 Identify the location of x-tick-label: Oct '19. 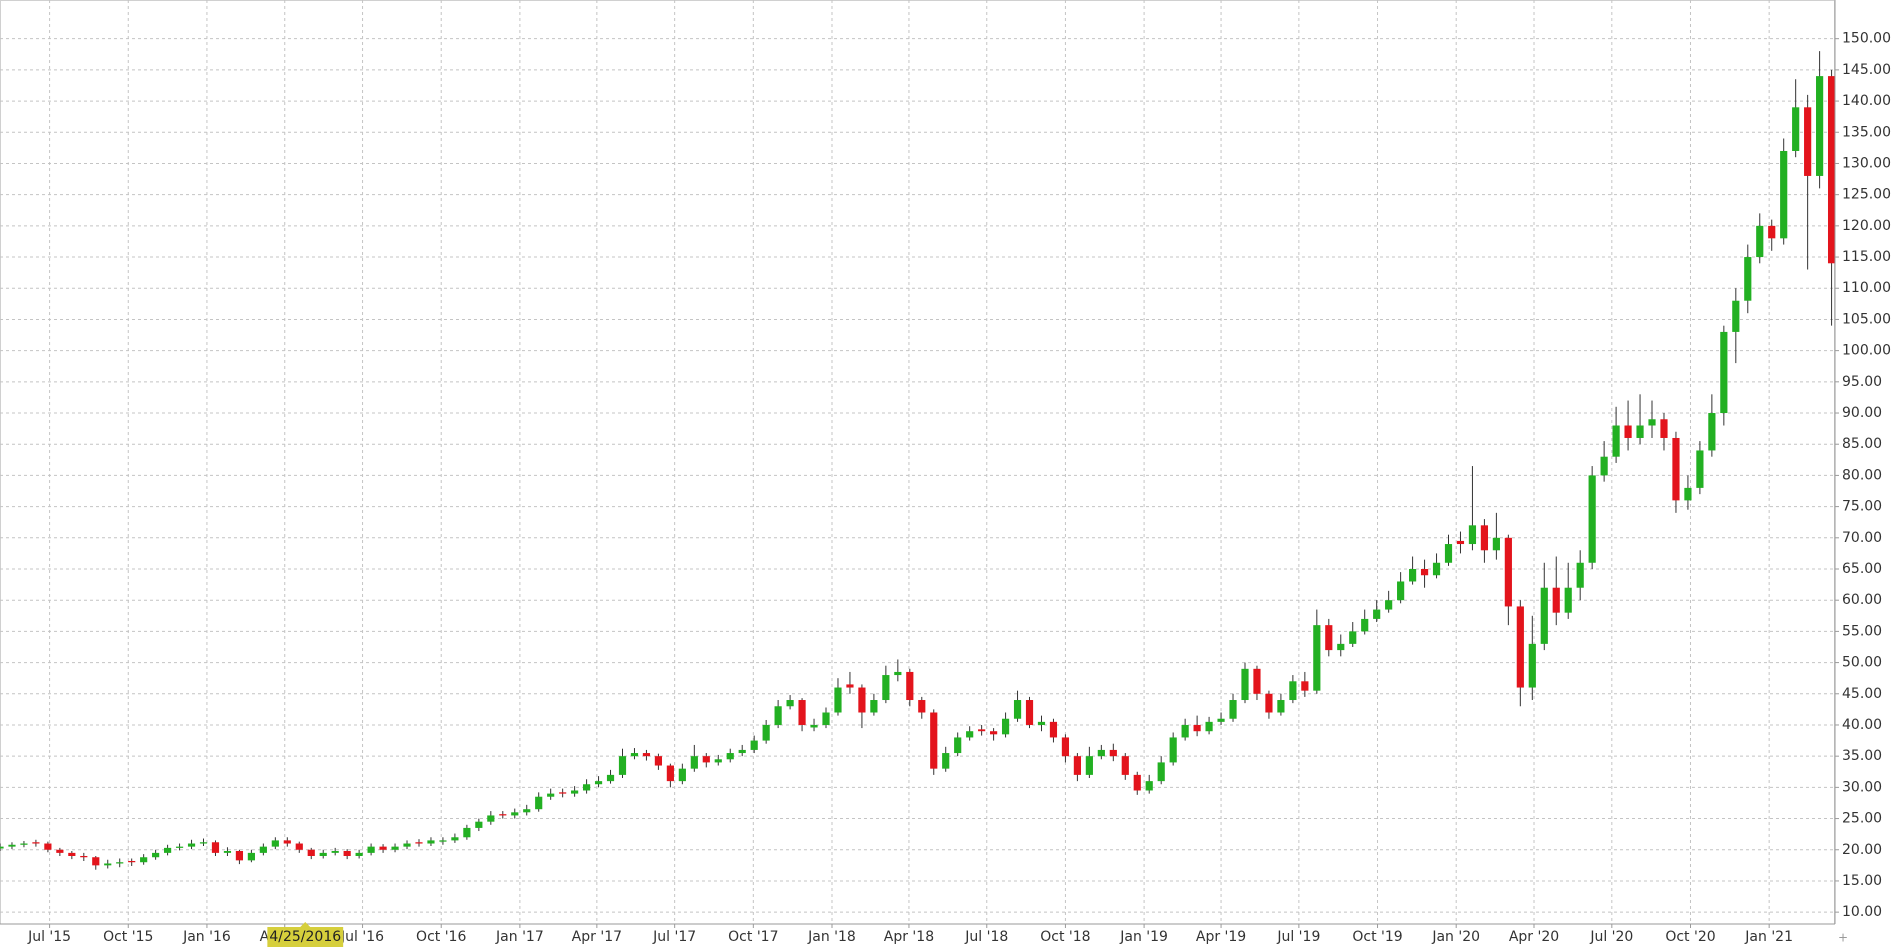
(1377, 937).